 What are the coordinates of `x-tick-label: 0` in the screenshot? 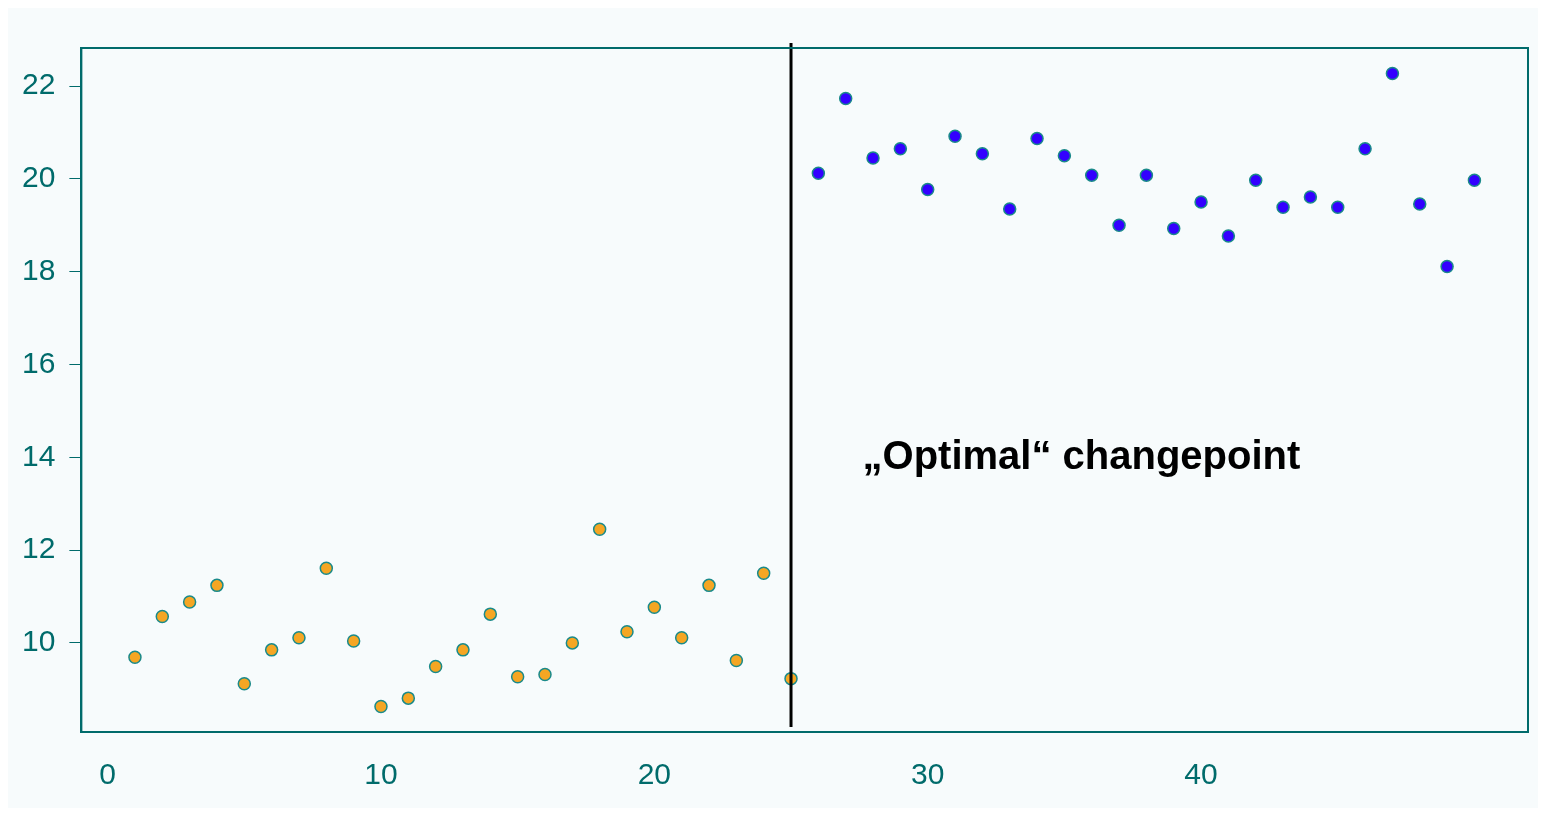 It's located at (107, 774).